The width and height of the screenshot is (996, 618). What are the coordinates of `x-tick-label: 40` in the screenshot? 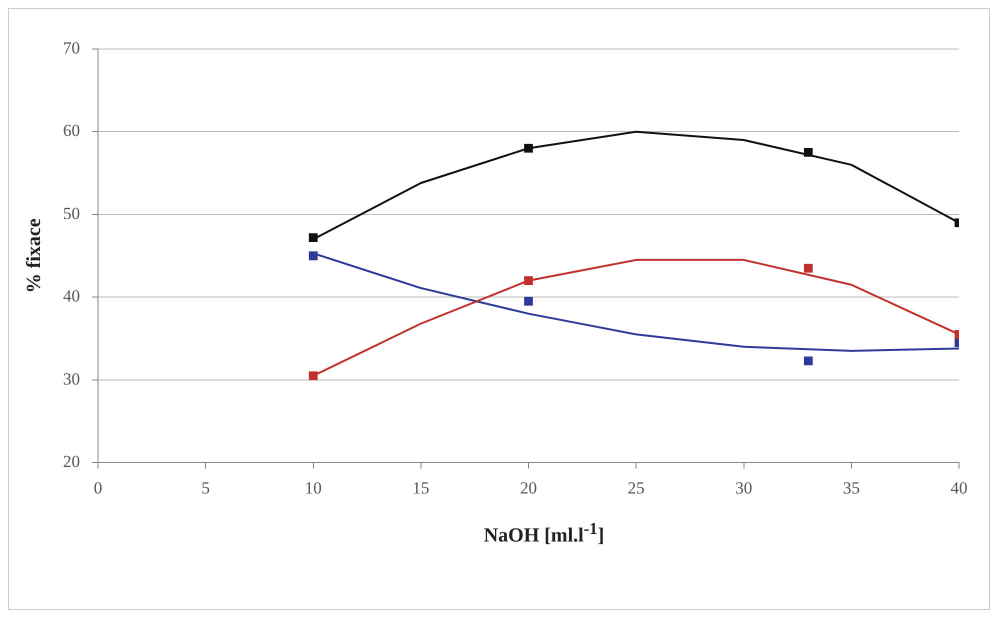 It's located at (959, 488).